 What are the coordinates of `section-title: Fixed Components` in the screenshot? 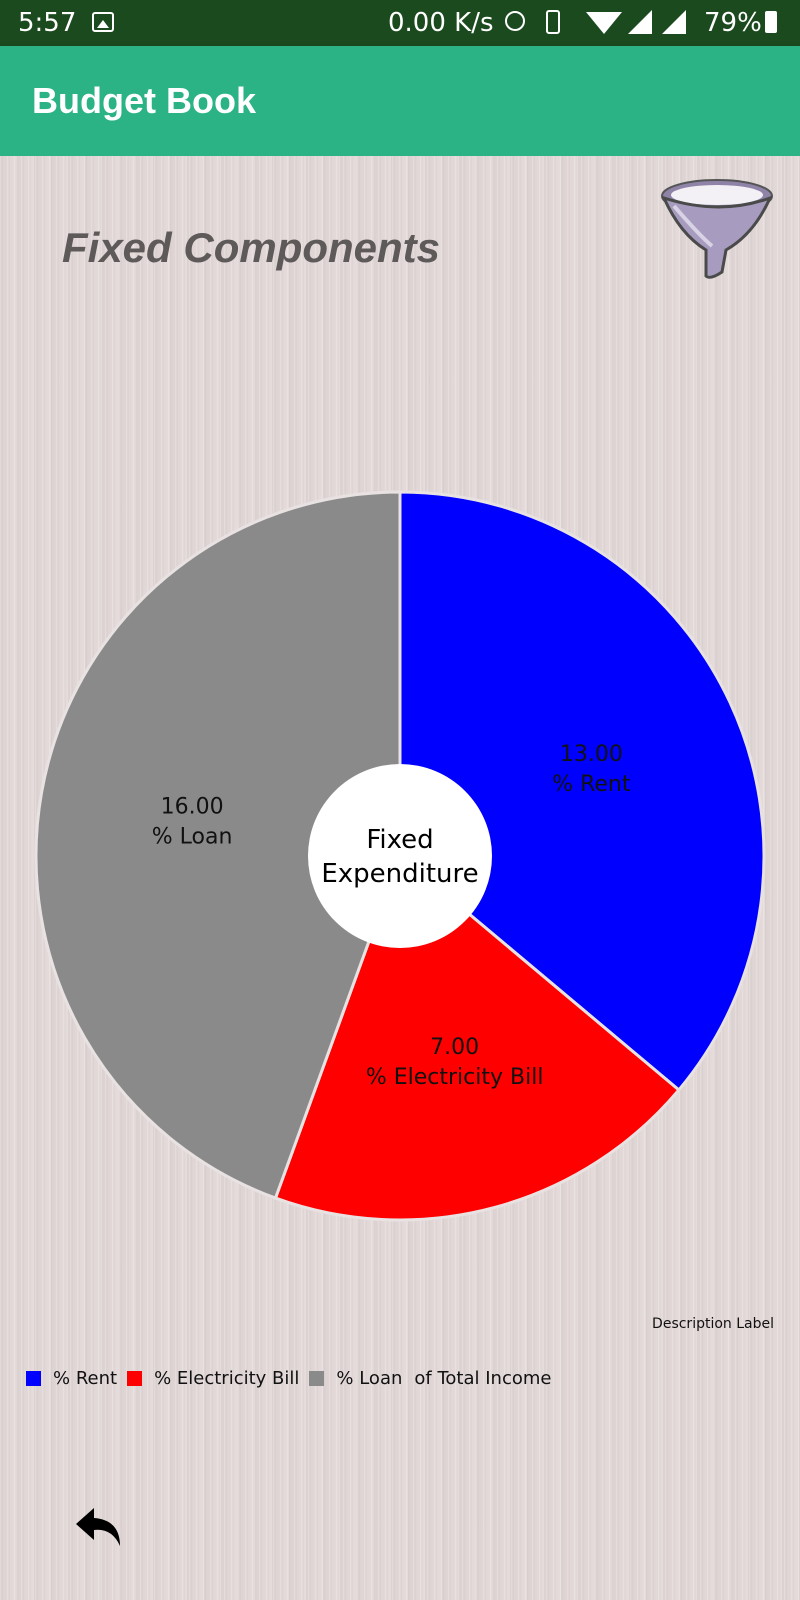 It's located at (251, 247).